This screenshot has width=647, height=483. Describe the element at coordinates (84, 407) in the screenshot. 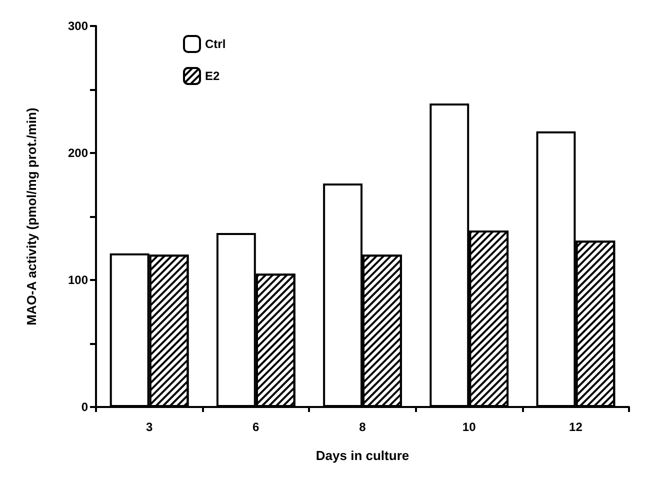

I see `y-tick-label: 0` at that location.